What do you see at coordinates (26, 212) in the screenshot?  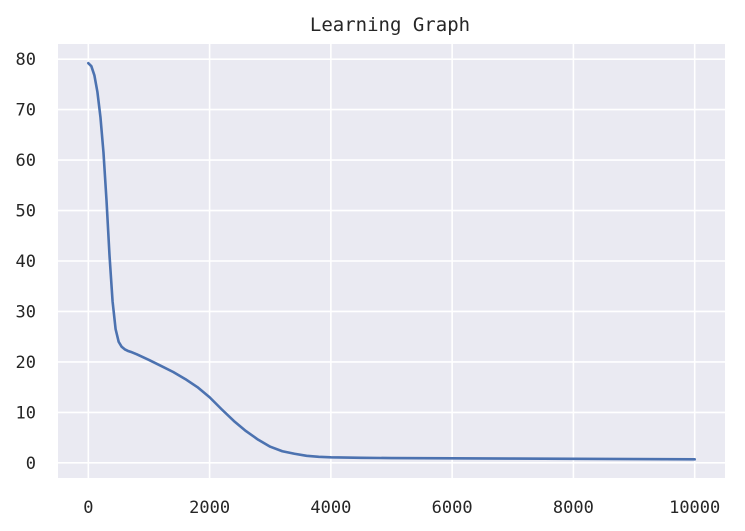 I see `y-tick-label-5: 50` at bounding box center [26, 212].